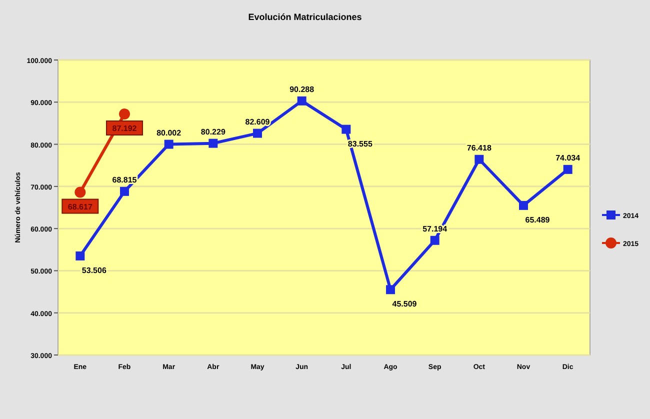 The image size is (650, 419). What do you see at coordinates (302, 89) in the screenshot?
I see `data-label: 90.288` at bounding box center [302, 89].